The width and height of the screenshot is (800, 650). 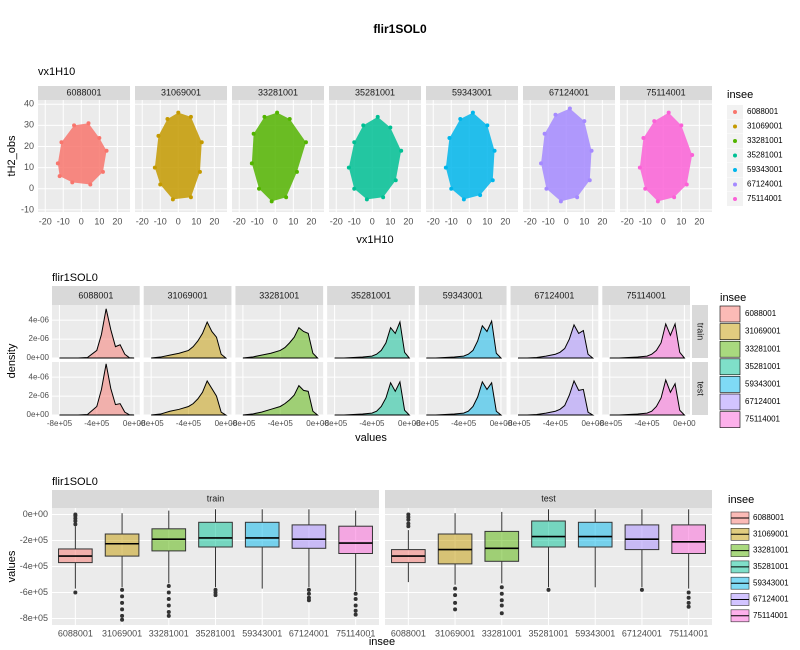 I want to click on y-tick-label: 4e-06, so click(x=39, y=319).